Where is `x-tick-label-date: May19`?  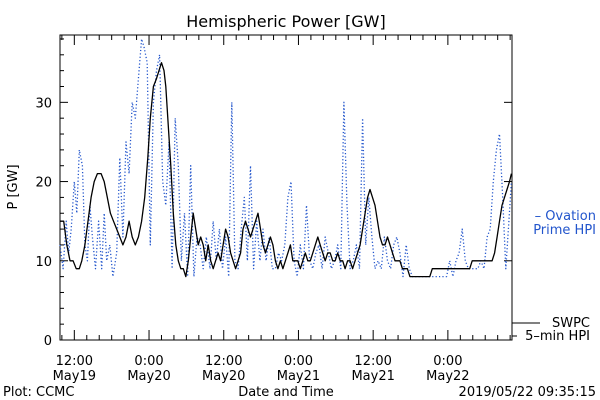
x-tick-label-date: May19 is located at coordinates (74, 376).